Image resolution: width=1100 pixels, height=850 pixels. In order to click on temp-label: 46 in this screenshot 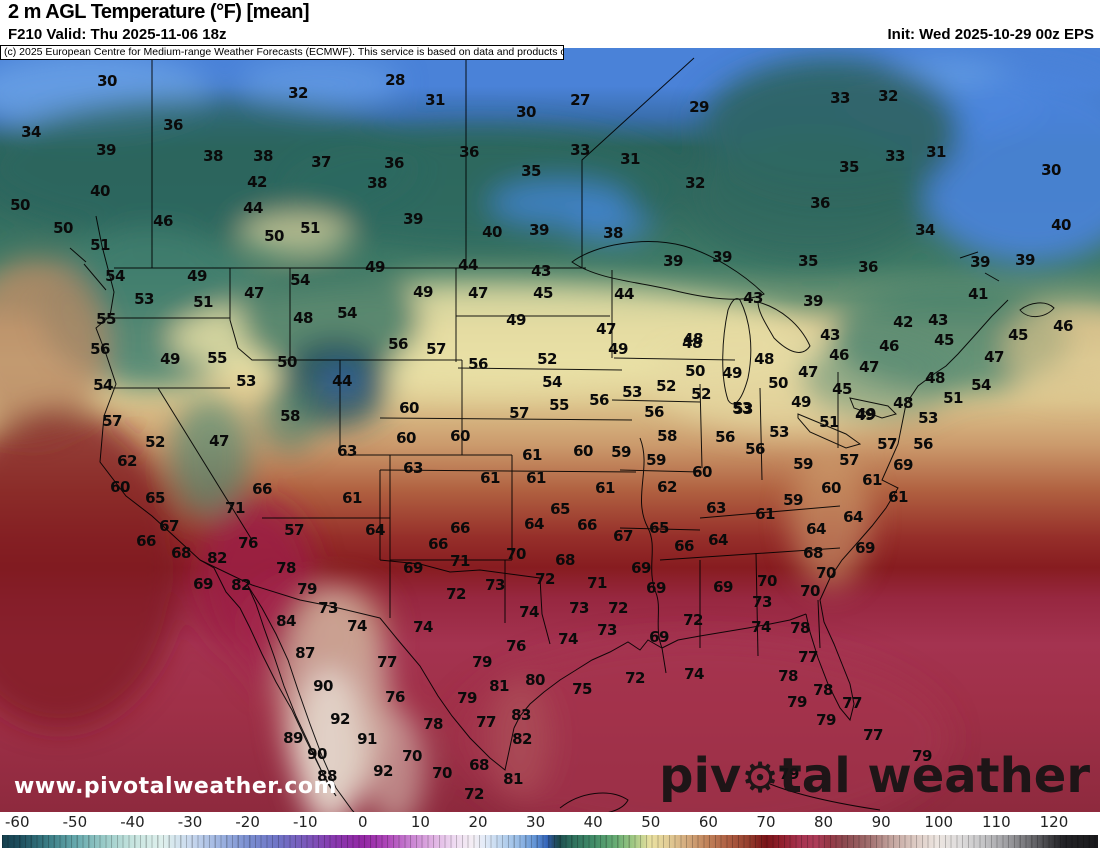, I will do `click(163, 221)`.